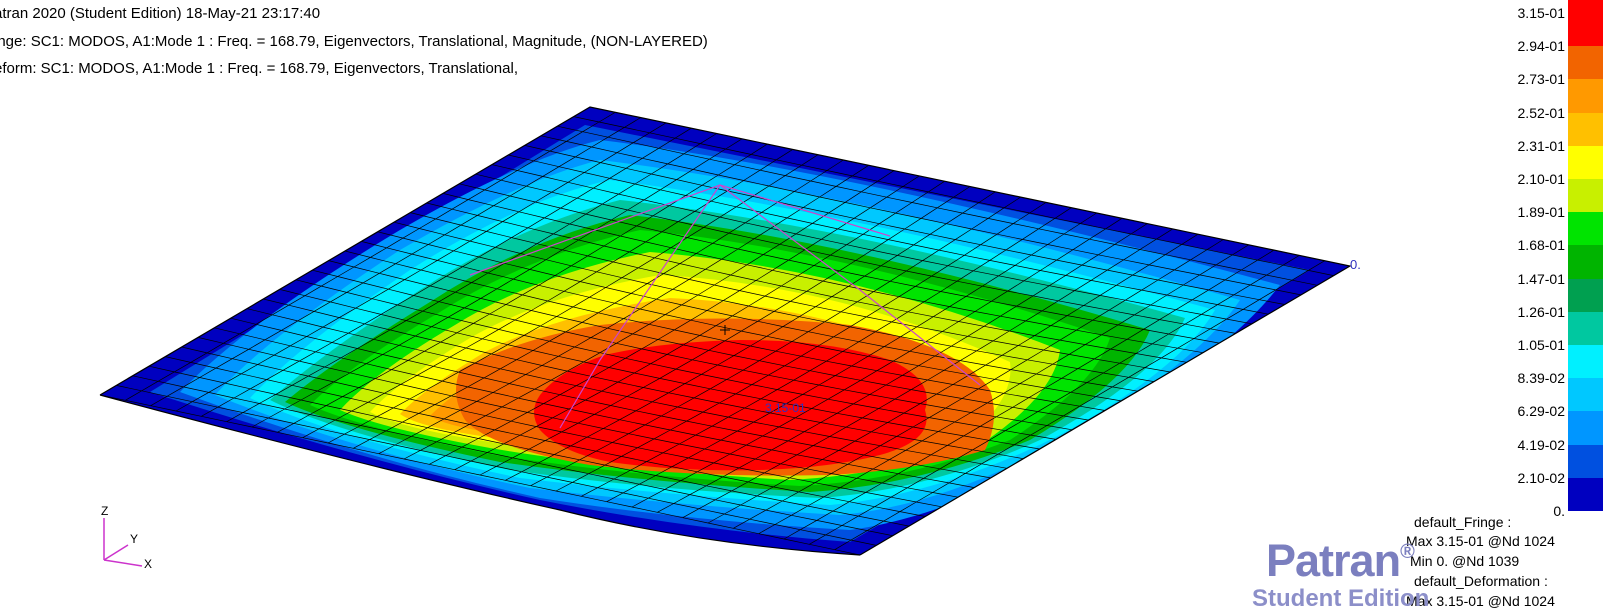 The height and width of the screenshot is (613, 1603). What do you see at coordinates (1541, 278) in the screenshot?
I see `legend-label: 1.47-01` at bounding box center [1541, 278].